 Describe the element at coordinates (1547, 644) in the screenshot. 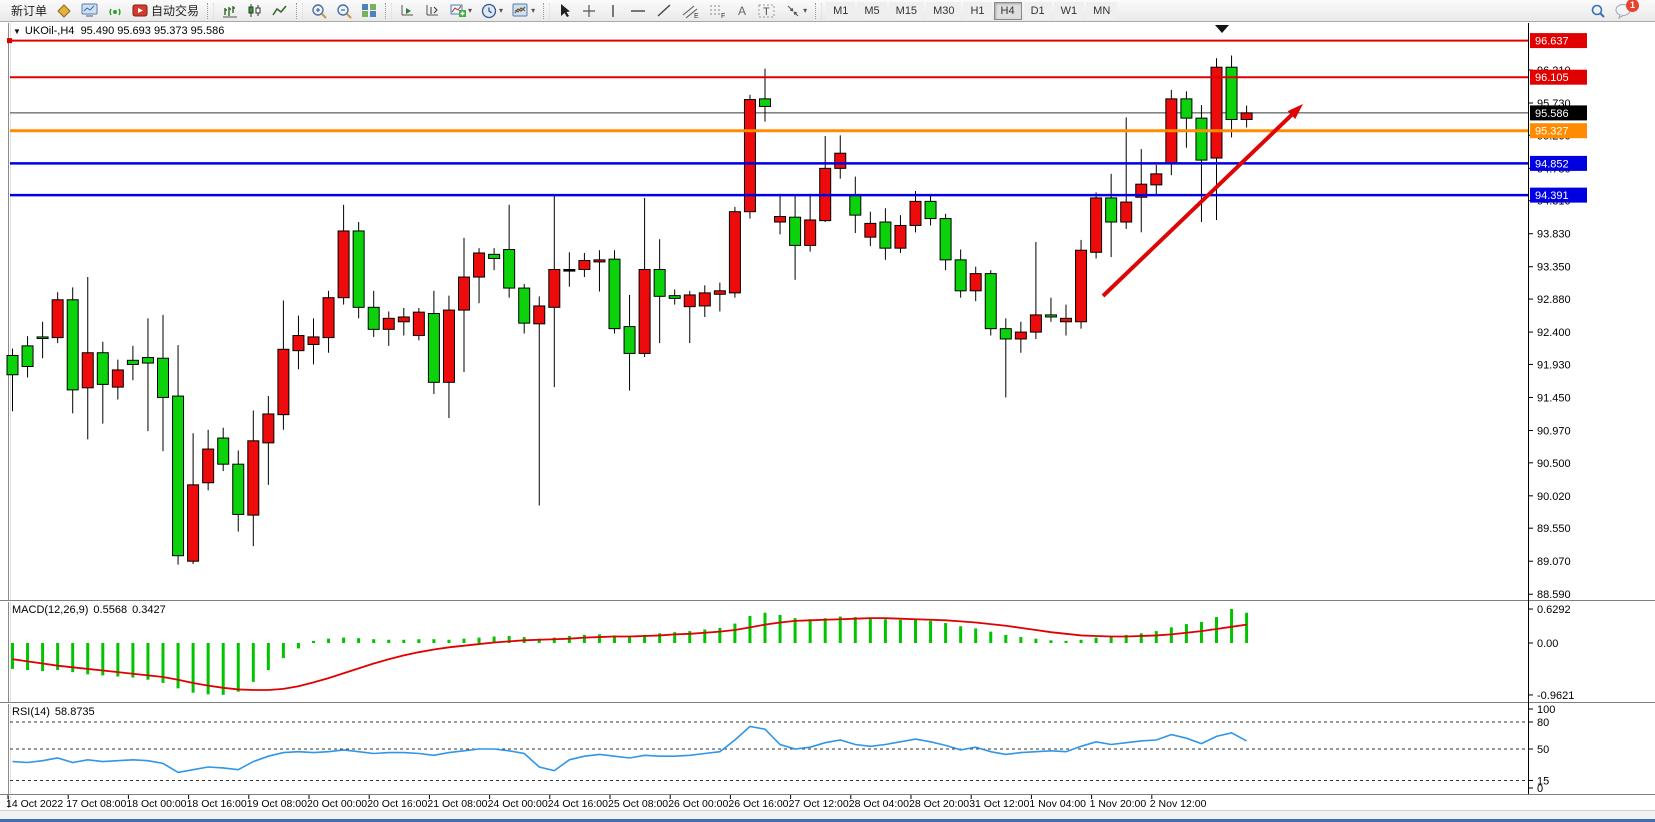

I see `macd-axis-label: 0.00` at that location.